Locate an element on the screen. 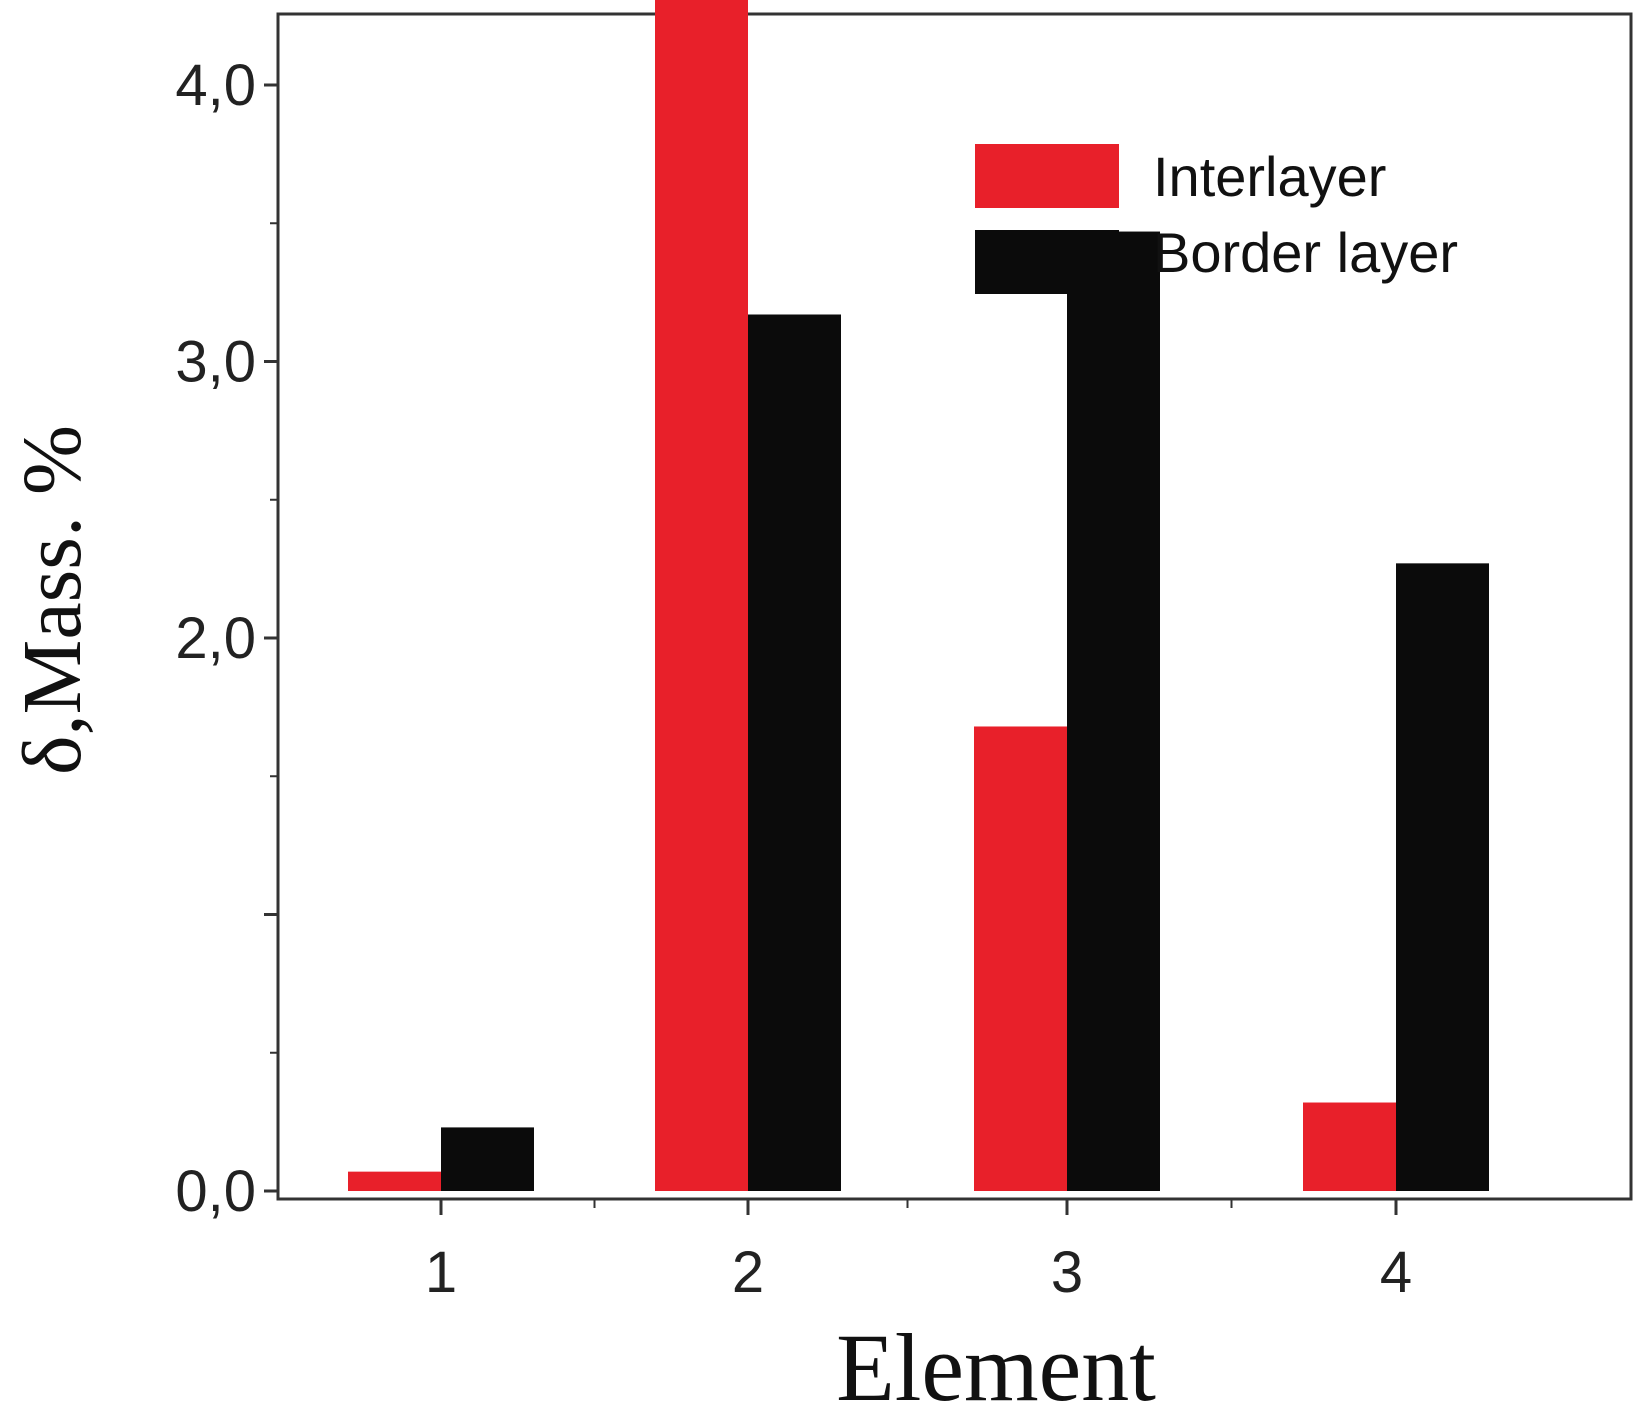  y-tick-label: 2,0 is located at coordinates (215, 638).